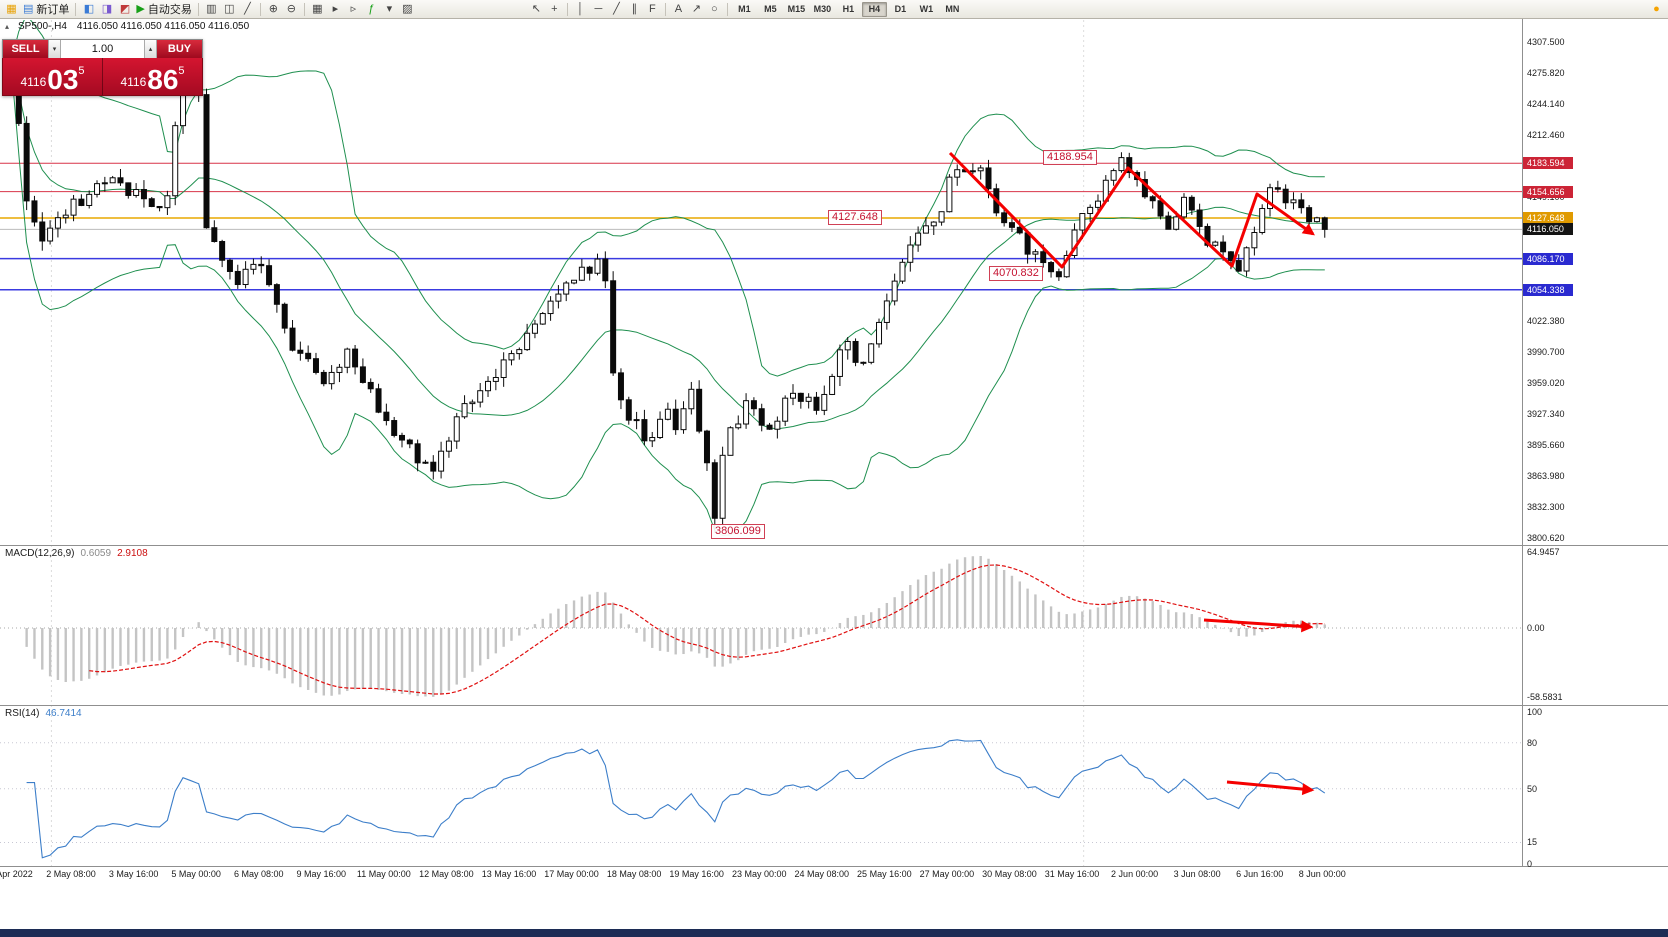  I want to click on rsi-label: RSI(14), so click(22, 713).